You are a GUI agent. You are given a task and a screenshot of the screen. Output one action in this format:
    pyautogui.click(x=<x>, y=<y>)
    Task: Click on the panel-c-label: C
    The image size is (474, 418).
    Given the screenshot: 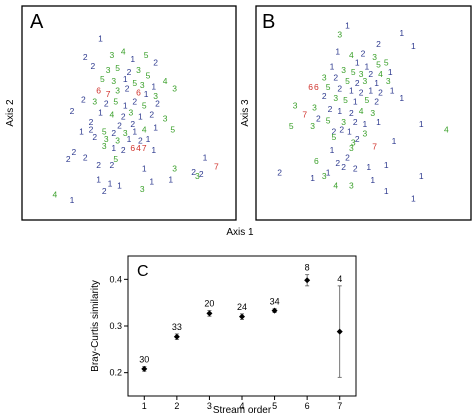 What is the action you would take?
    pyautogui.click(x=143, y=271)
    